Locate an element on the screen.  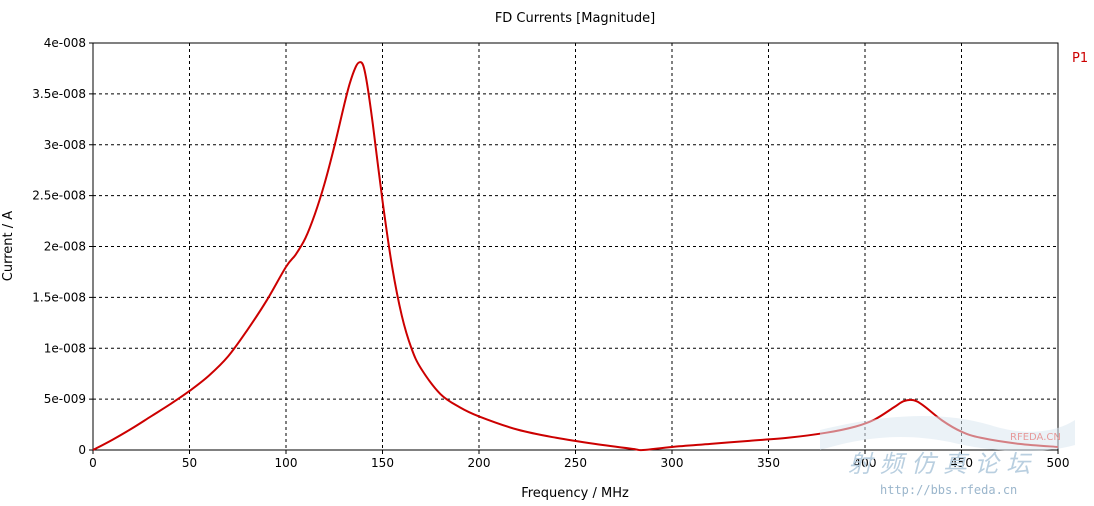
x-axis-label: Frequency / MHz is located at coordinates (575, 493).